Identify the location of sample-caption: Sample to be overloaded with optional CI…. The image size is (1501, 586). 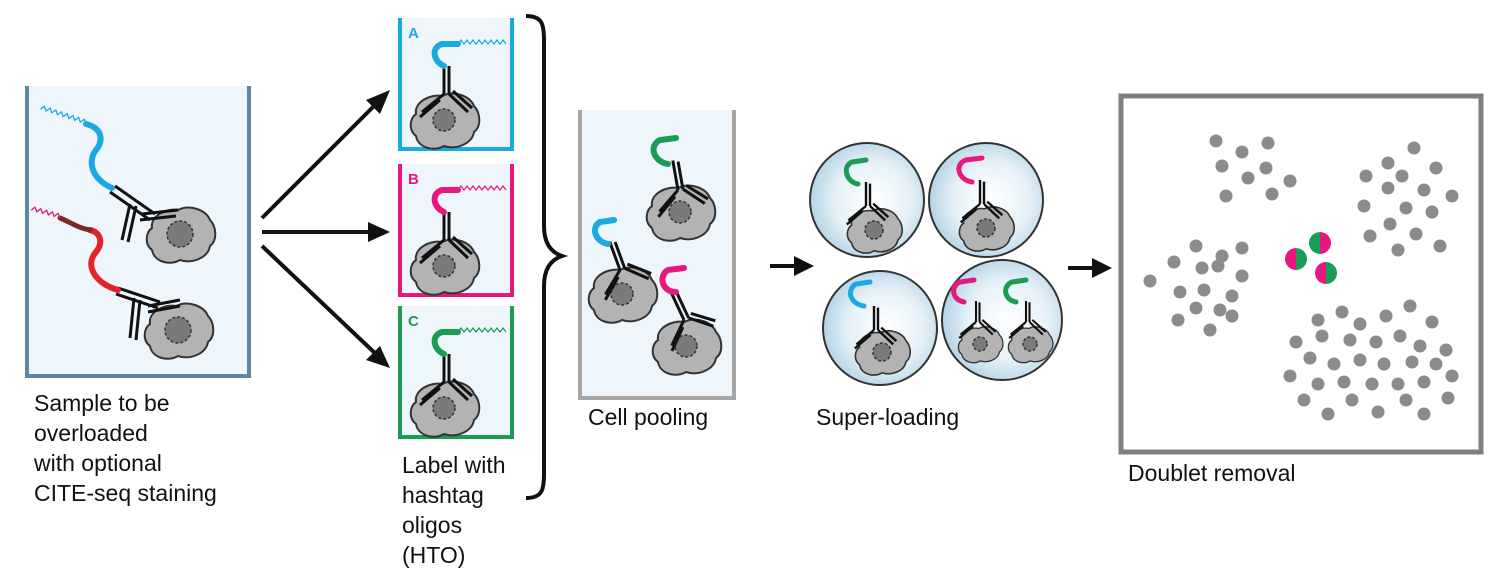
(125, 448).